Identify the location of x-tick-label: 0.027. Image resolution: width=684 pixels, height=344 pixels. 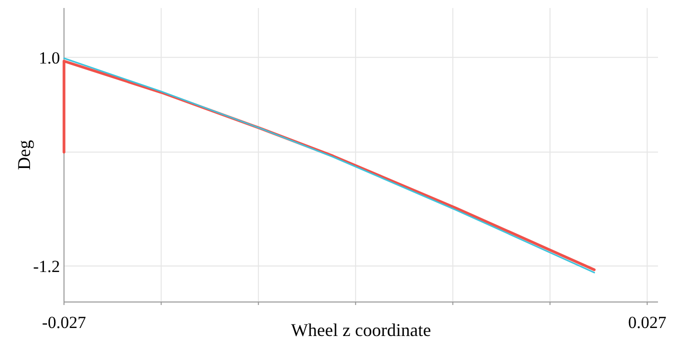
(647, 322).